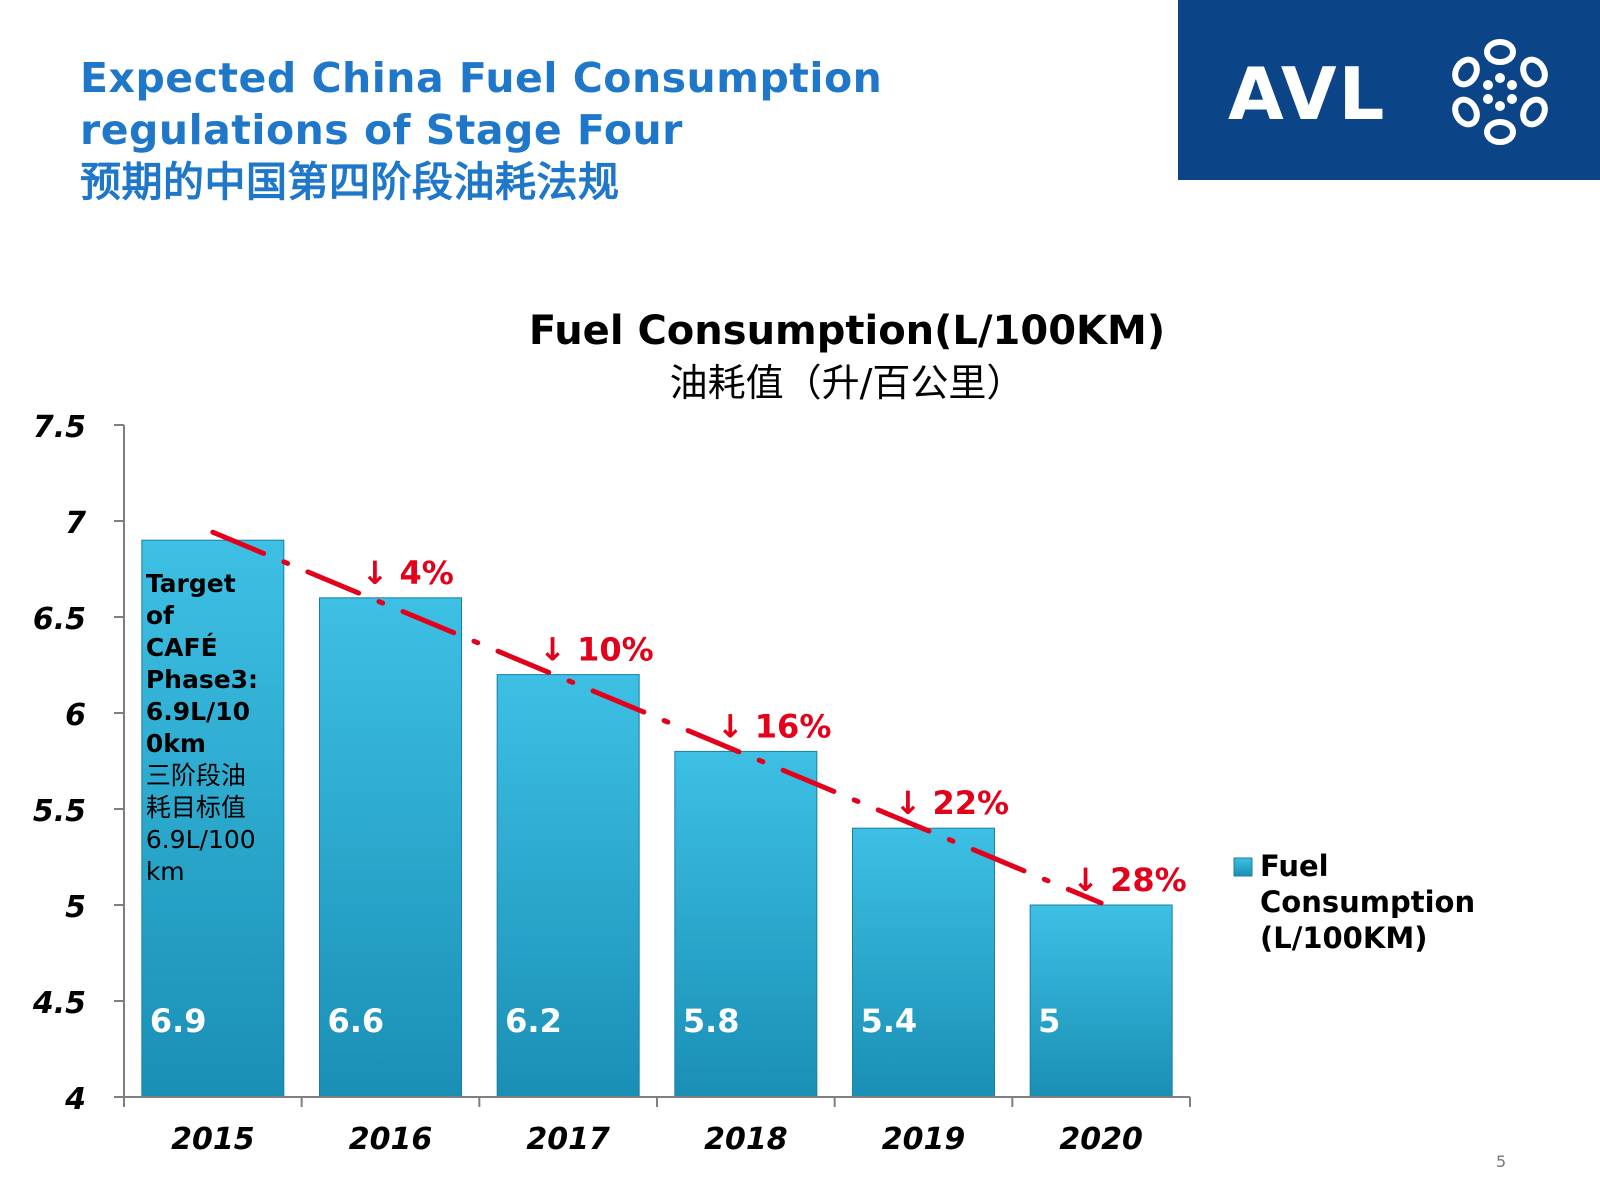 The height and width of the screenshot is (1200, 1600). I want to click on annotation-line: of, so click(160, 615).